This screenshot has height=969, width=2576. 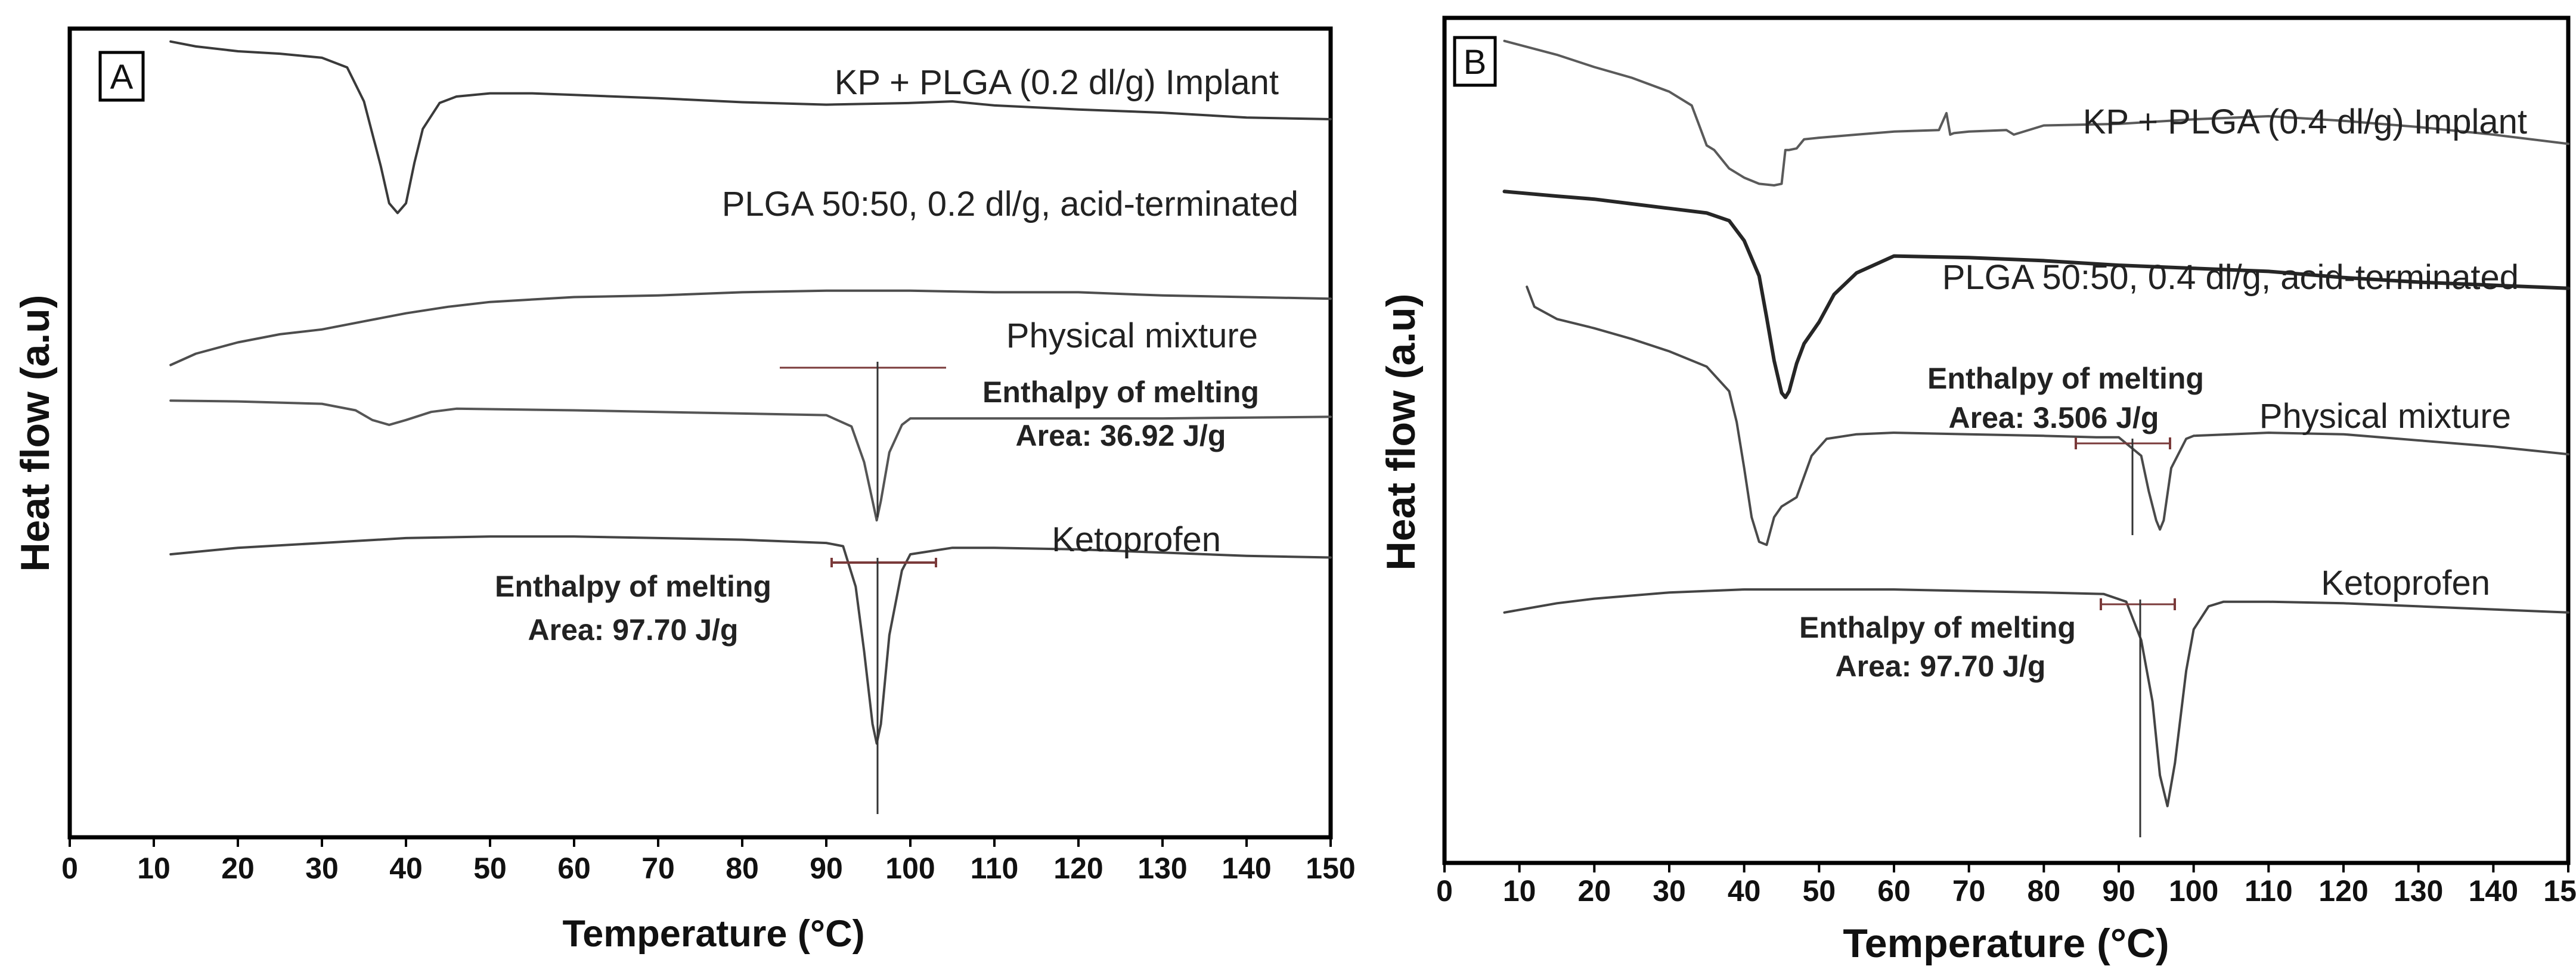 What do you see at coordinates (490, 868) in the screenshot?
I see `panel-a-x-tick-label: 50` at bounding box center [490, 868].